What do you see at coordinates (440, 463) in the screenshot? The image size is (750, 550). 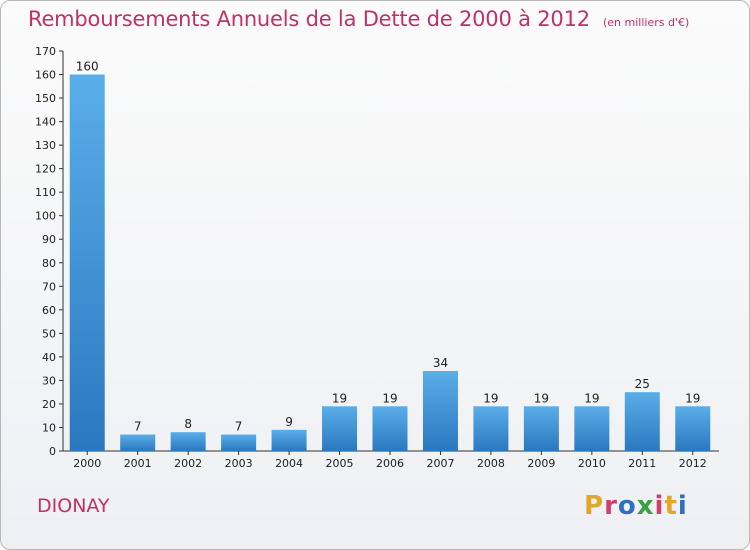 I see `x-tick-label: 2007` at bounding box center [440, 463].